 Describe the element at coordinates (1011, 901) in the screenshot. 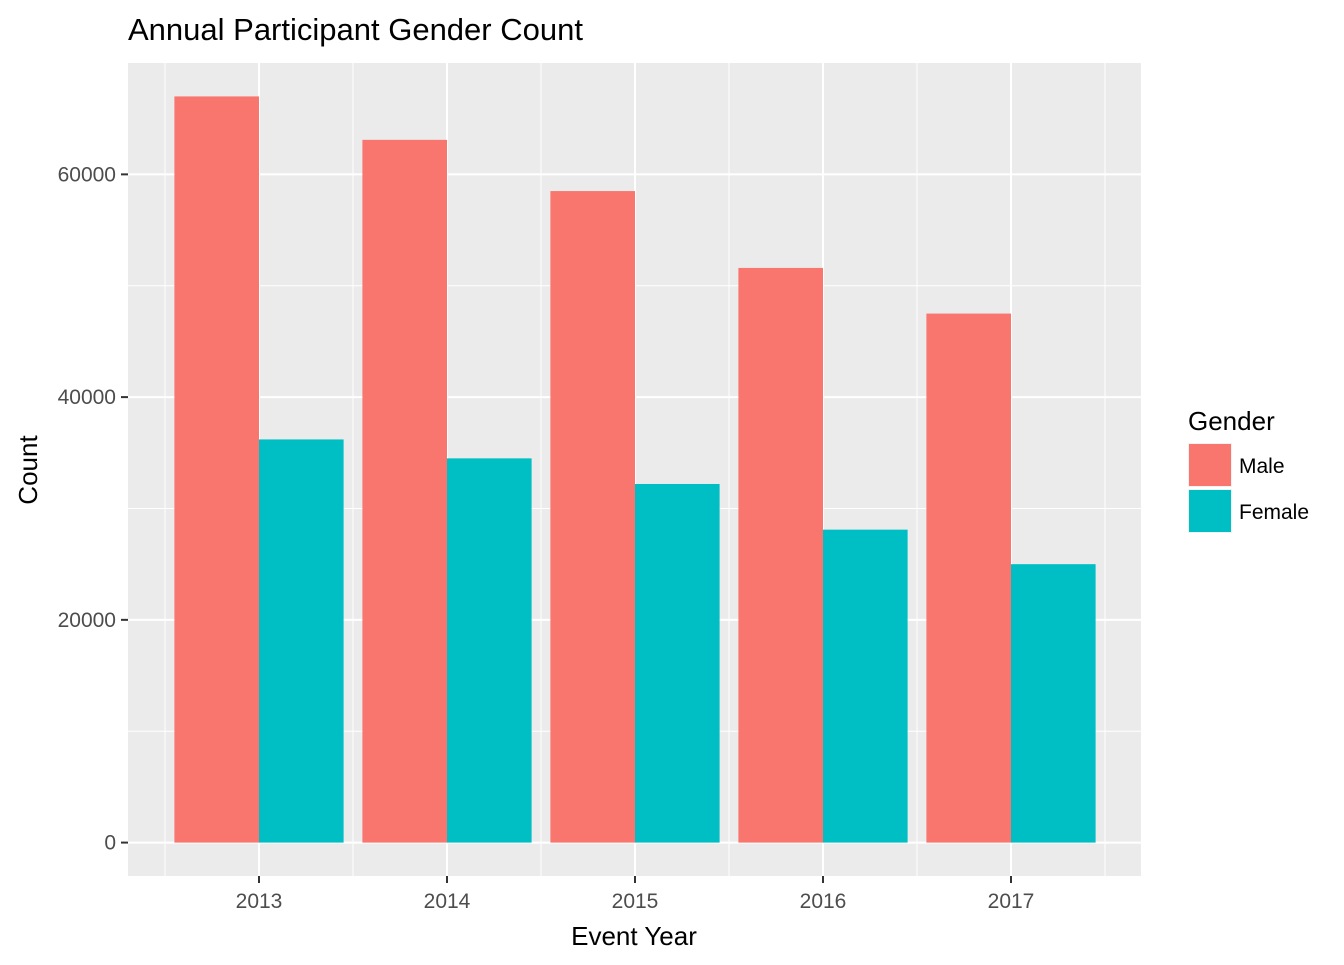

I see `x-tick-label: 2017` at that location.